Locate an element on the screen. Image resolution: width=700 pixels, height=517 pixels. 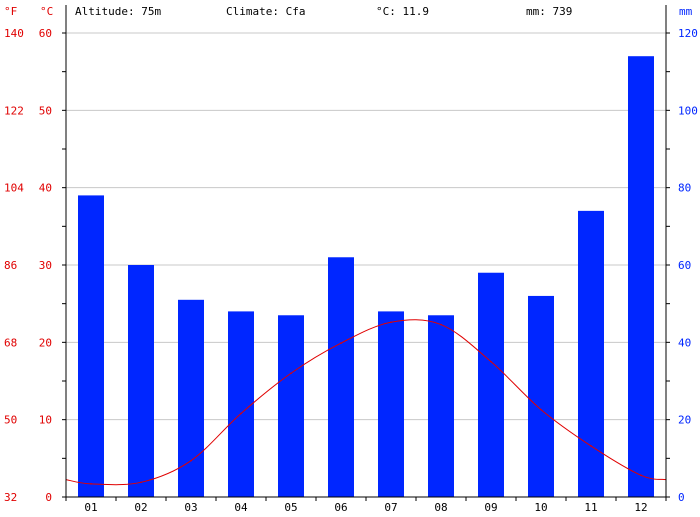
celsius-tick-label: 10 is located at coordinates (45, 420).